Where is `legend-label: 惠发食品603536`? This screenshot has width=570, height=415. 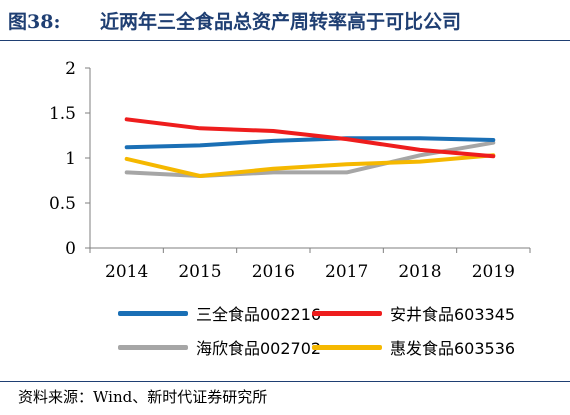
legend-label: 惠发食品603536 is located at coordinates (453, 348).